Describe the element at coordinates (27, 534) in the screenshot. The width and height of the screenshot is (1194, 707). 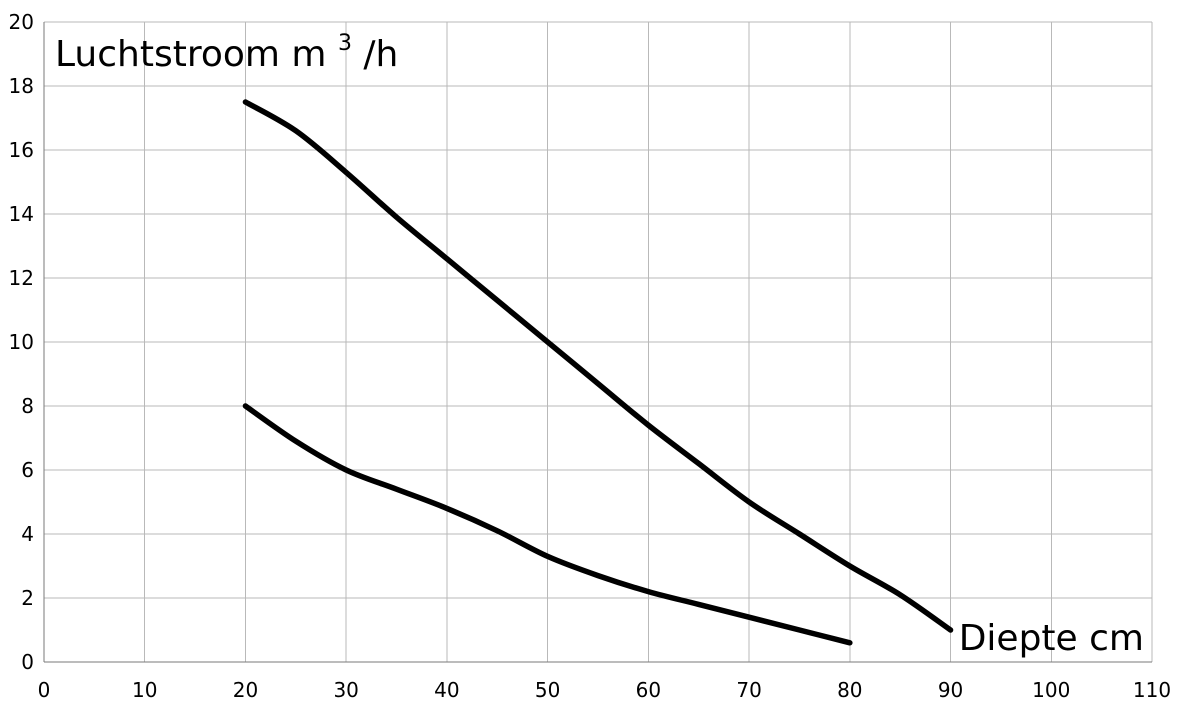
I see `y-tick-label-2: 4` at that location.